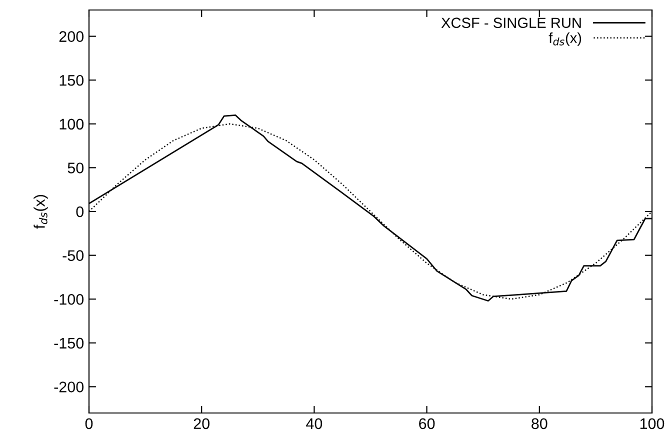  Describe the element at coordinates (72, 80) in the screenshot. I see `y-tick-label: 150` at that location.